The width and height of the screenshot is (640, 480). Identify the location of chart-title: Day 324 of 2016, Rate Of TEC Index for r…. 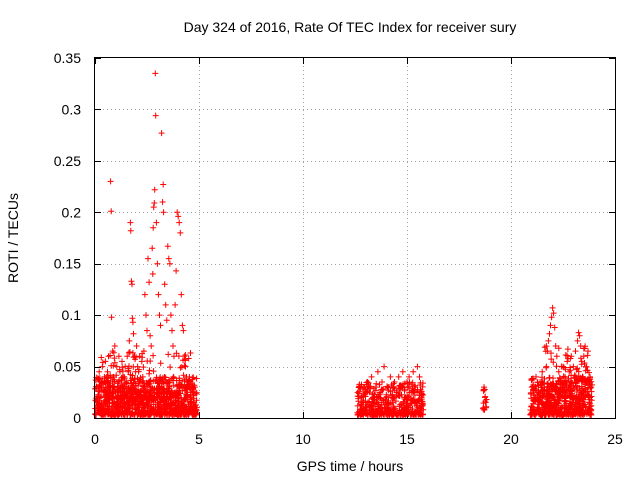
(350, 27).